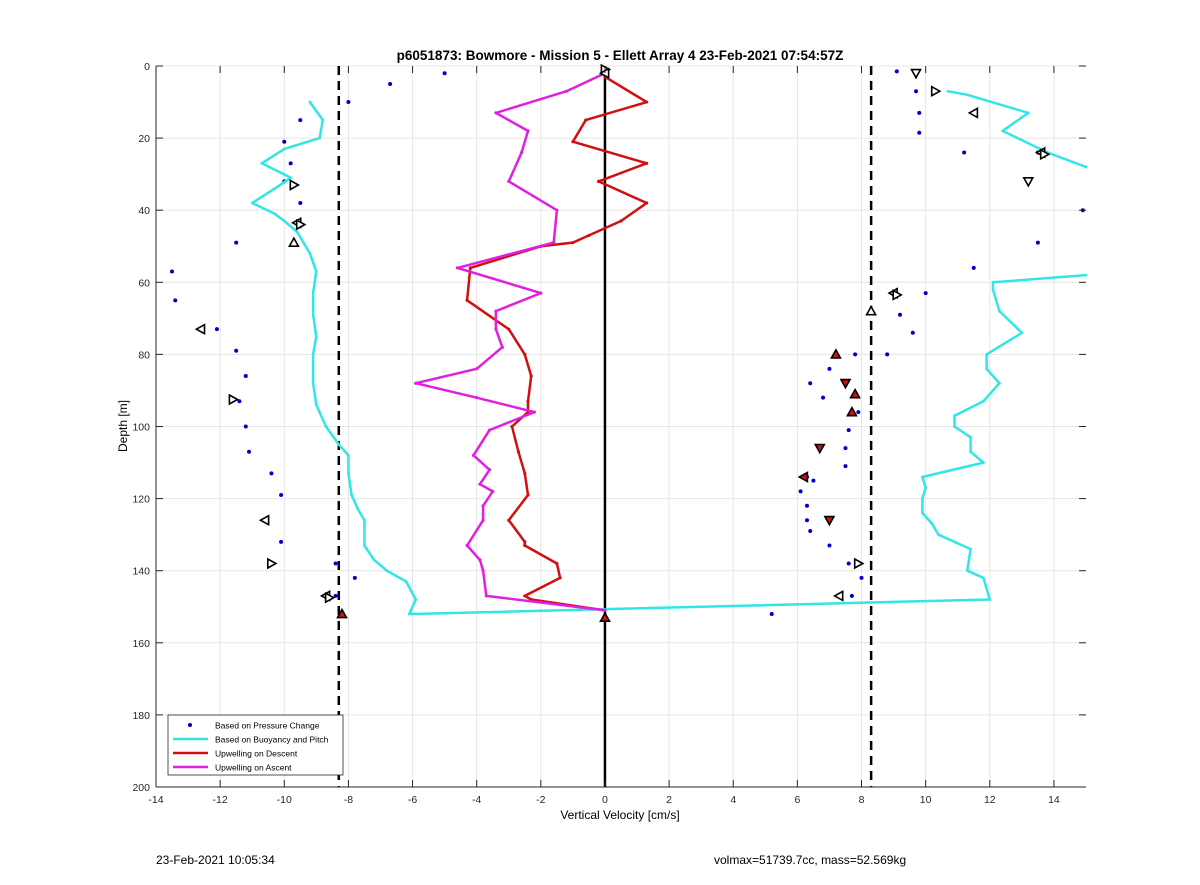 This screenshot has height=885, width=1200. I want to click on y-axis-label: Depth [m], so click(123, 426).